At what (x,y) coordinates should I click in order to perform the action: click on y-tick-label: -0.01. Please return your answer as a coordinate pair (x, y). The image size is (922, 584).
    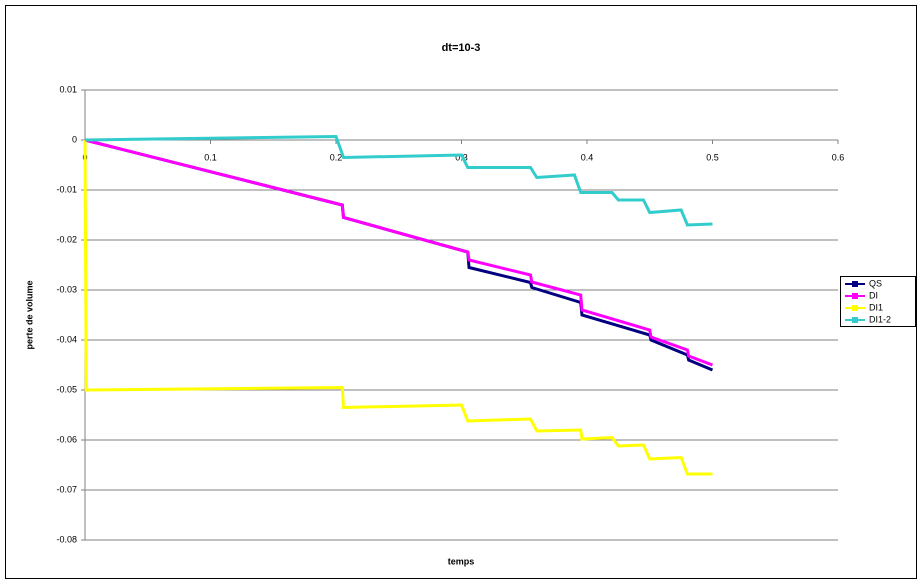
    Looking at the image, I should click on (66, 189).